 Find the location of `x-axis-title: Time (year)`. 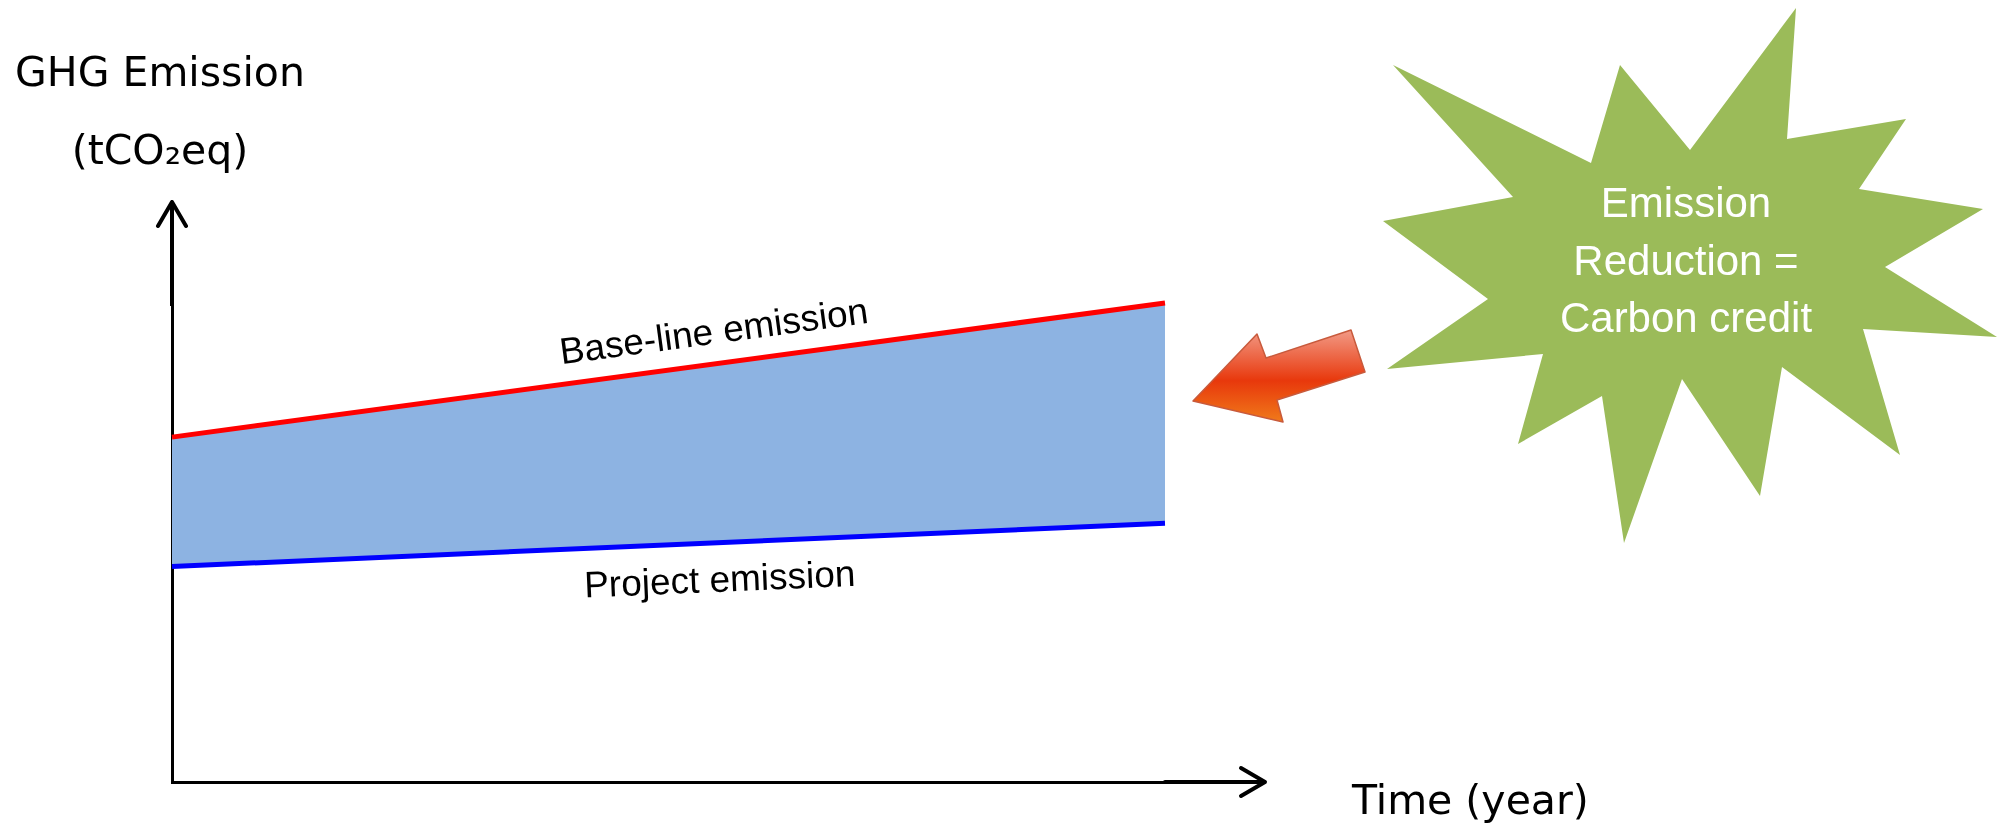

x-axis-title: Time (year) is located at coordinates (1470, 800).